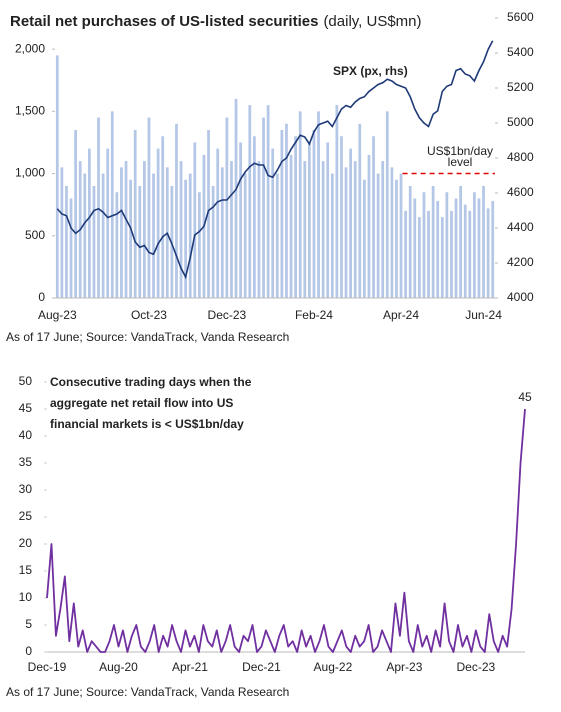  Describe the element at coordinates (26, 516) in the screenshot. I see `y-tick-label: 25` at that location.